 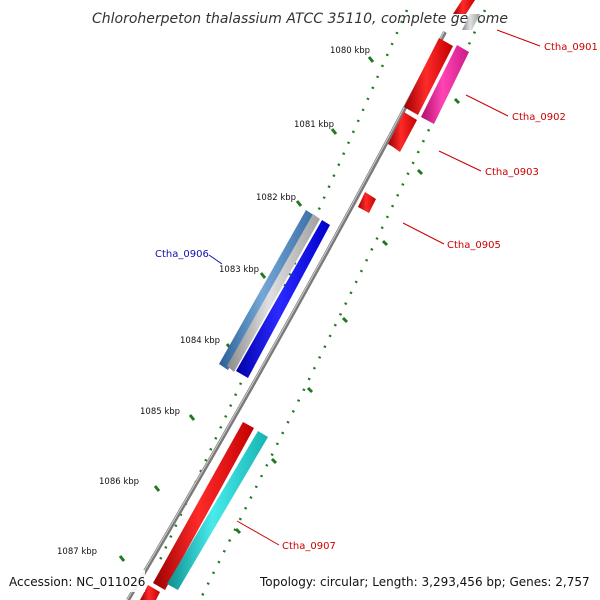 I want to click on tick-label-1085: 1085 kbp, so click(x=160, y=412).